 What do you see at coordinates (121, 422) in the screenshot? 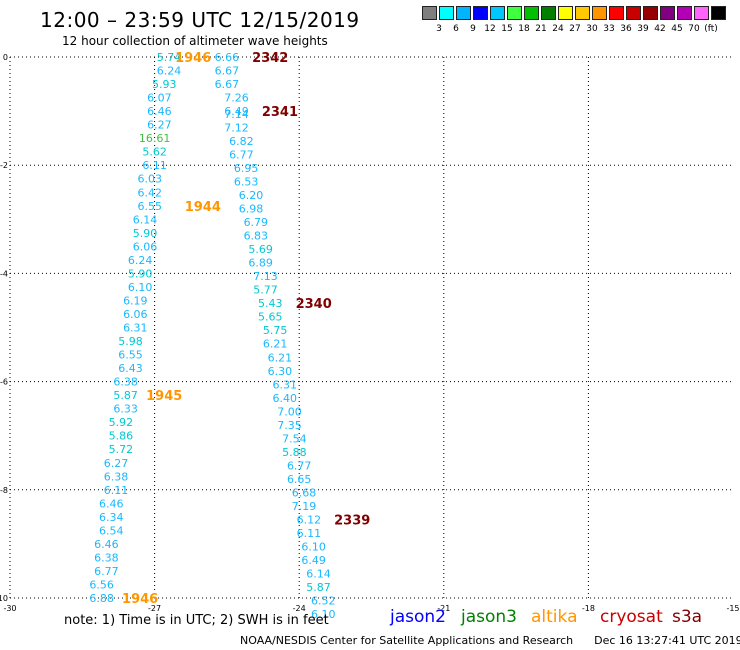
I see `data-point-label: 5.92` at bounding box center [121, 422].